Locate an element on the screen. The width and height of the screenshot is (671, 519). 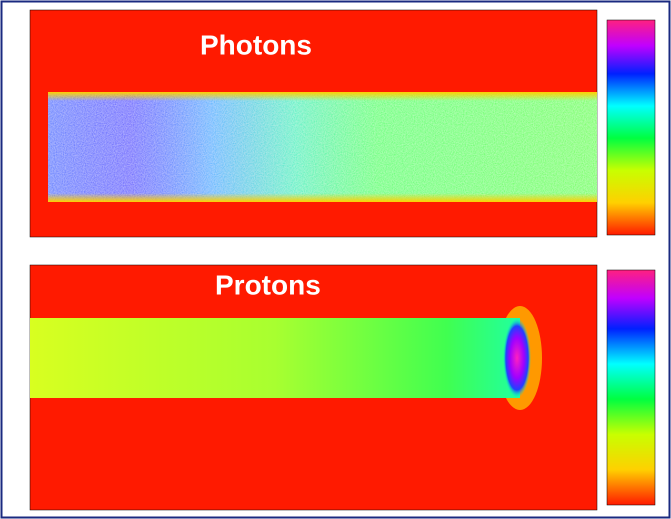
bragg-peak is located at coordinates (517, 358).